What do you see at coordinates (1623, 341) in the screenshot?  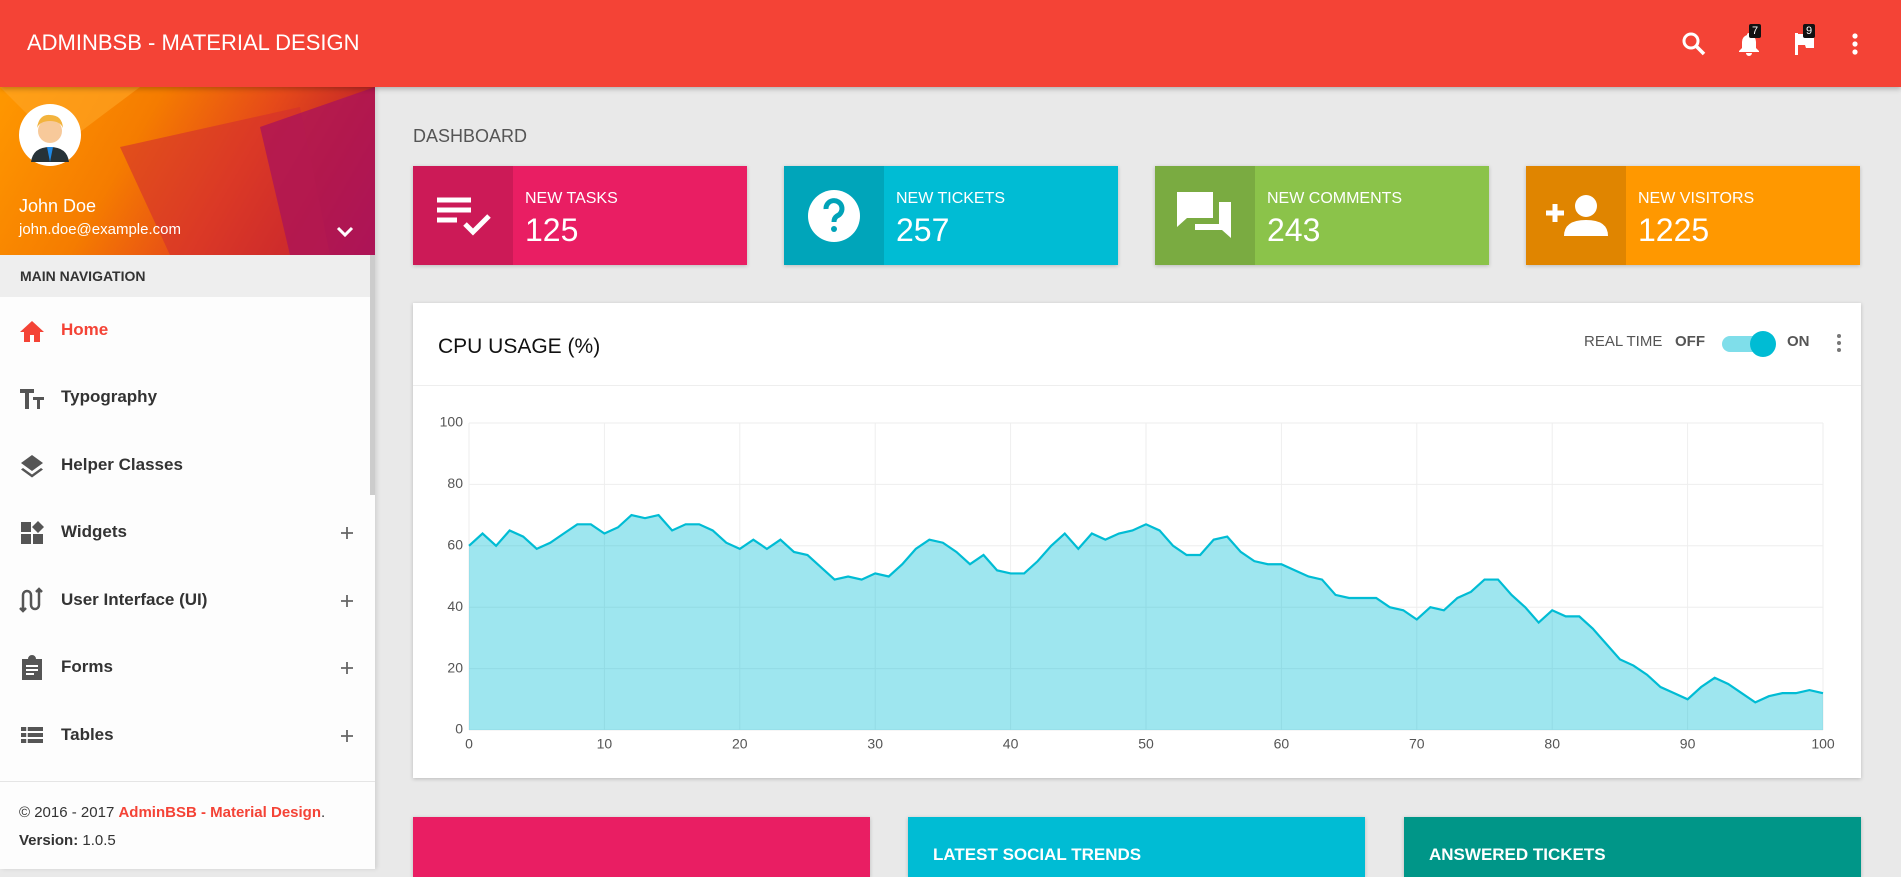 I see `switch-label: REAL TIME` at bounding box center [1623, 341].